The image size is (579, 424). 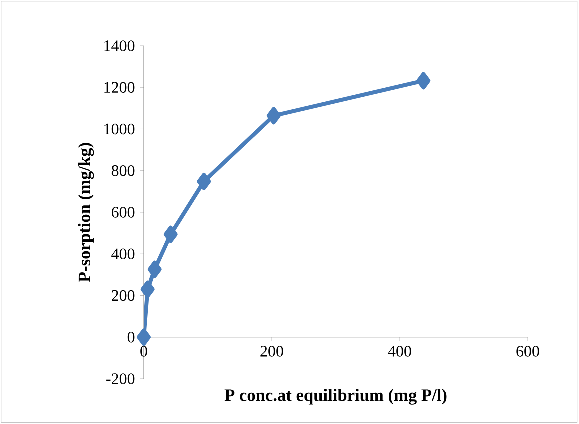 I want to click on x-tick-label: 400, so click(x=400, y=351).